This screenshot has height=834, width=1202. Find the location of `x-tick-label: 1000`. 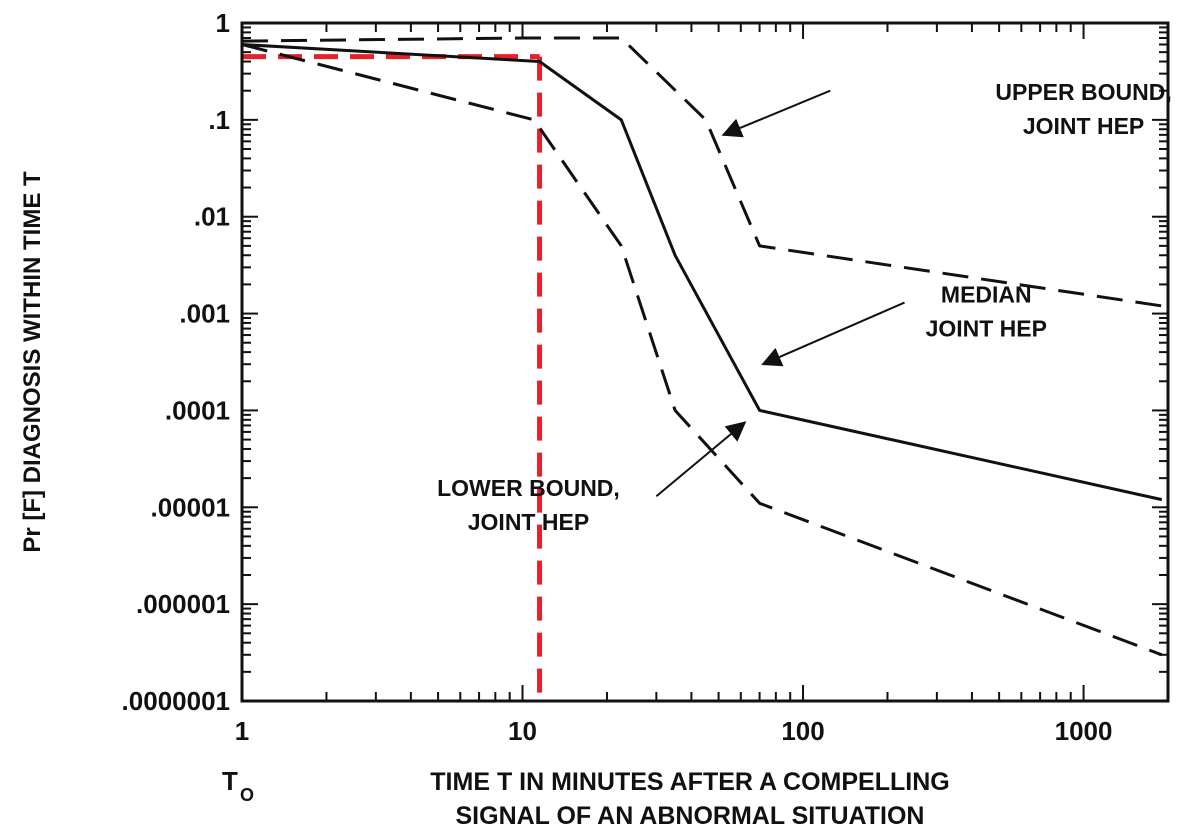

x-tick-label: 1000 is located at coordinates (1084, 731).